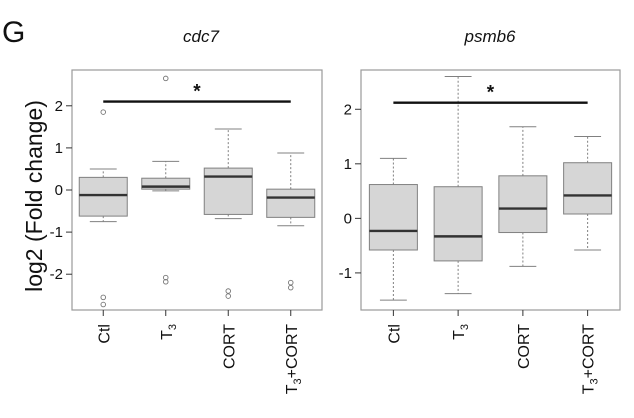 This screenshot has width=634, height=418. What do you see at coordinates (489, 36) in the screenshot?
I see `chart-title-psmb6: psmb6` at bounding box center [489, 36].